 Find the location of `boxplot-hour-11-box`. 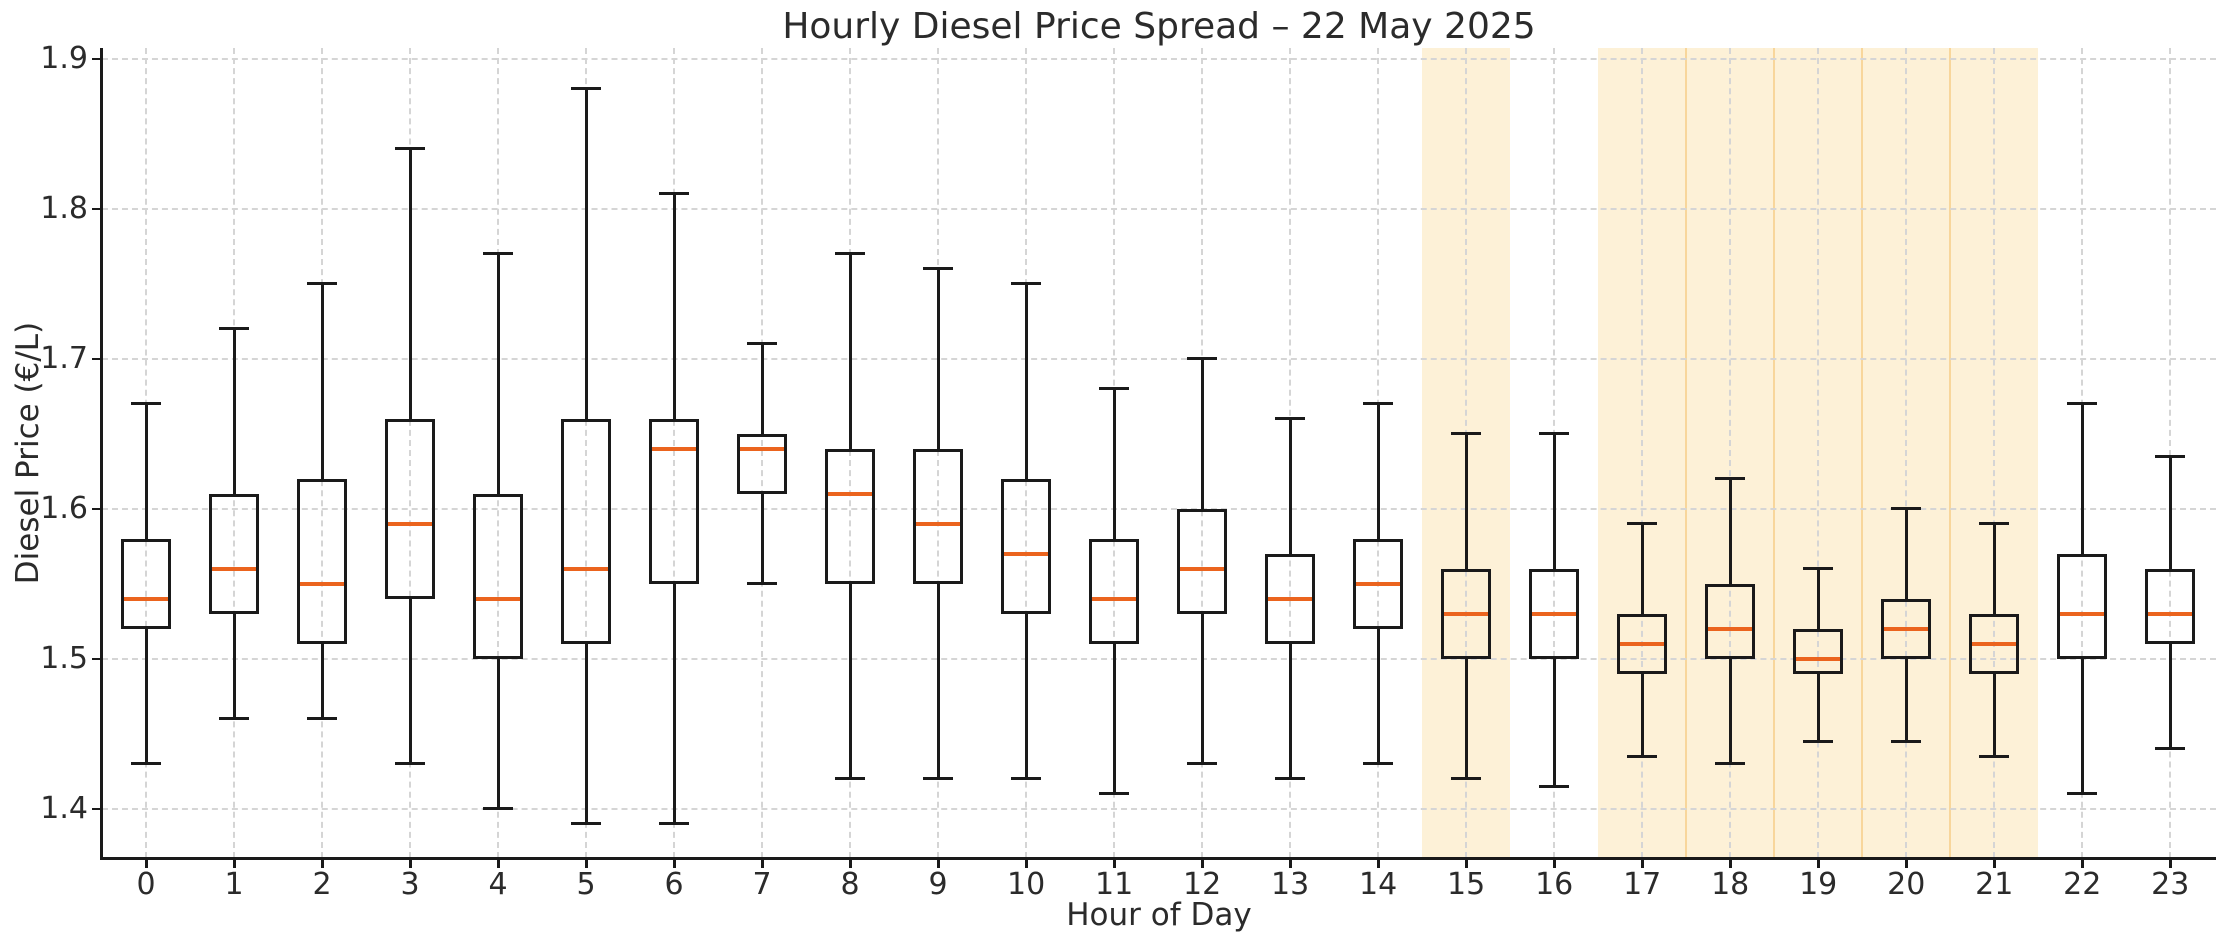

boxplot-hour-11-box is located at coordinates (1114, 591).